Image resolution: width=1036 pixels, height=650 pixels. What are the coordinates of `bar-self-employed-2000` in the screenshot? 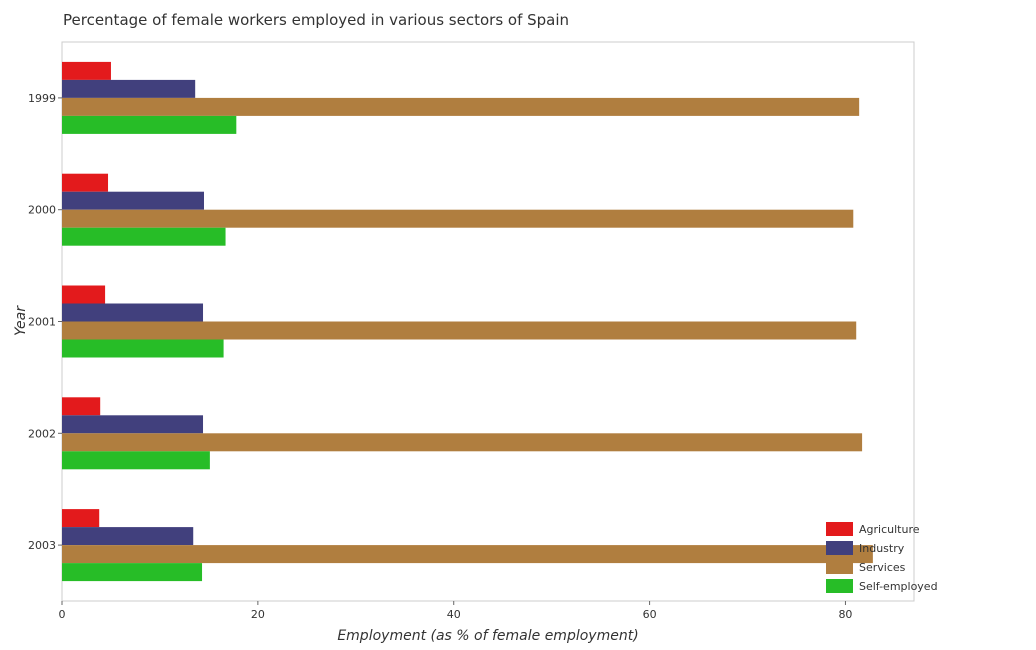 It's located at (144, 236).